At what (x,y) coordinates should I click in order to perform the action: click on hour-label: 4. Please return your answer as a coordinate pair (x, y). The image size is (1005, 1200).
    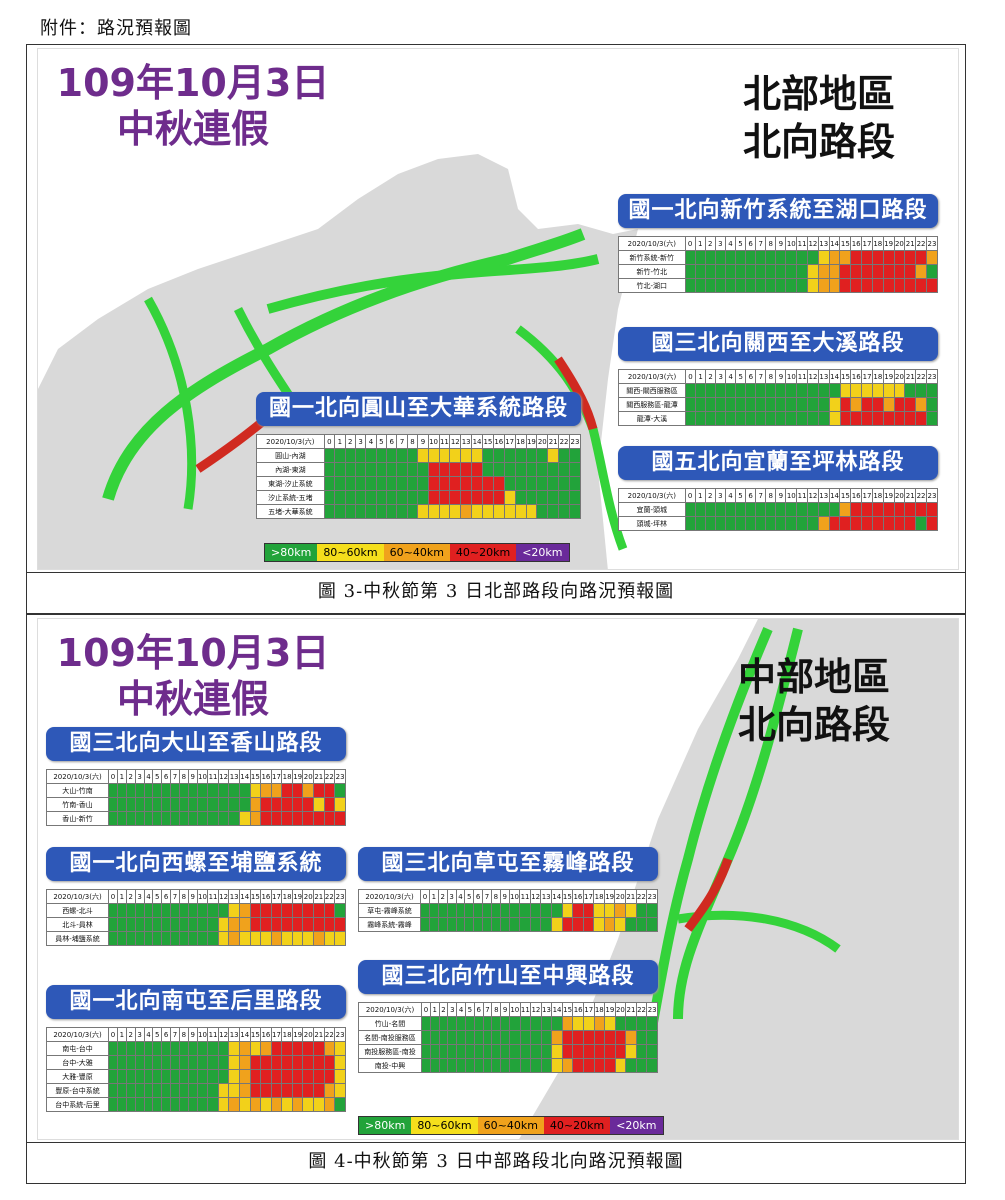
    Looking at the image, I should click on (730, 243).